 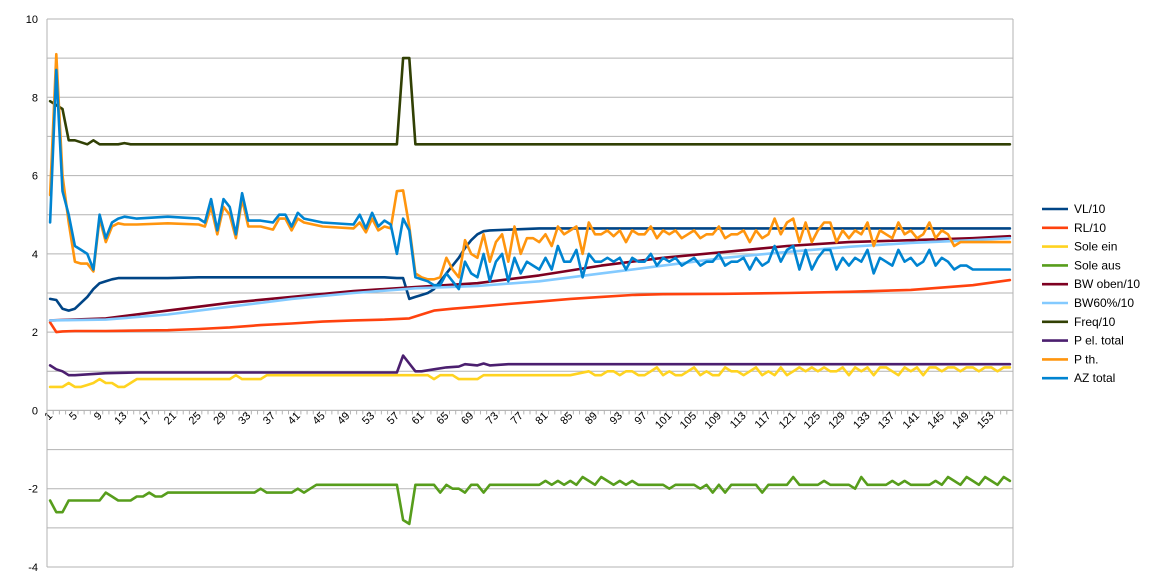 I want to click on y-tick-label: -4, so click(x=33, y=568).